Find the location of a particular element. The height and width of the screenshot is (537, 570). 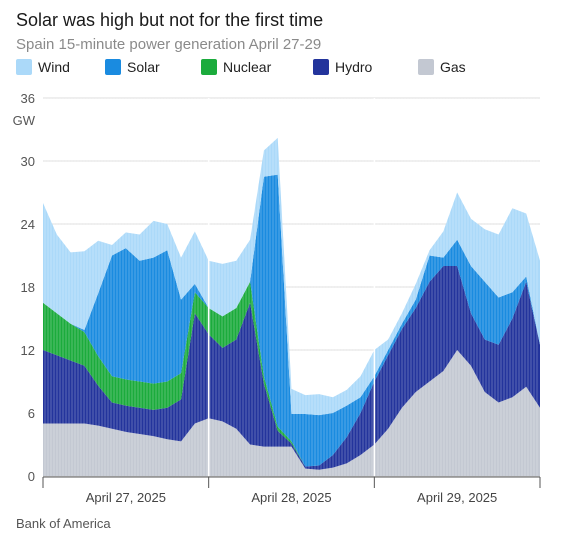

legend-item-nuclear: Nuclear is located at coordinates (236, 67).